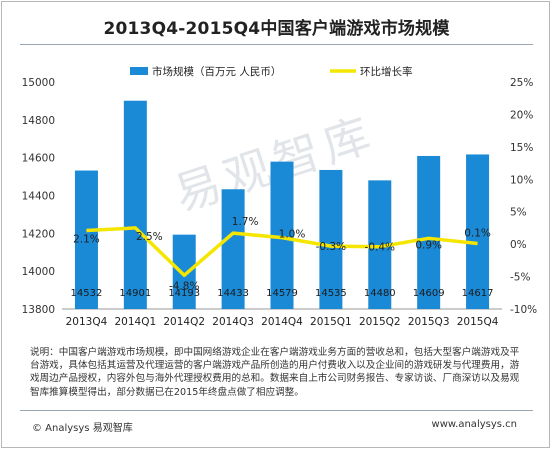 This screenshot has height=451, width=553. What do you see at coordinates (429, 322) in the screenshot?
I see `x-tick-label: 2015Q3` at bounding box center [429, 322].